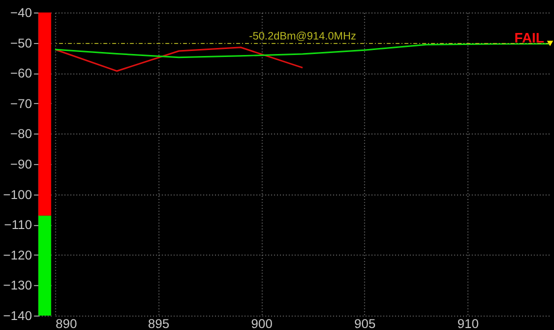 This screenshot has width=554, height=330. Describe the element at coordinates (21, 73) in the screenshot. I see `y-tick-label: −60` at that location.